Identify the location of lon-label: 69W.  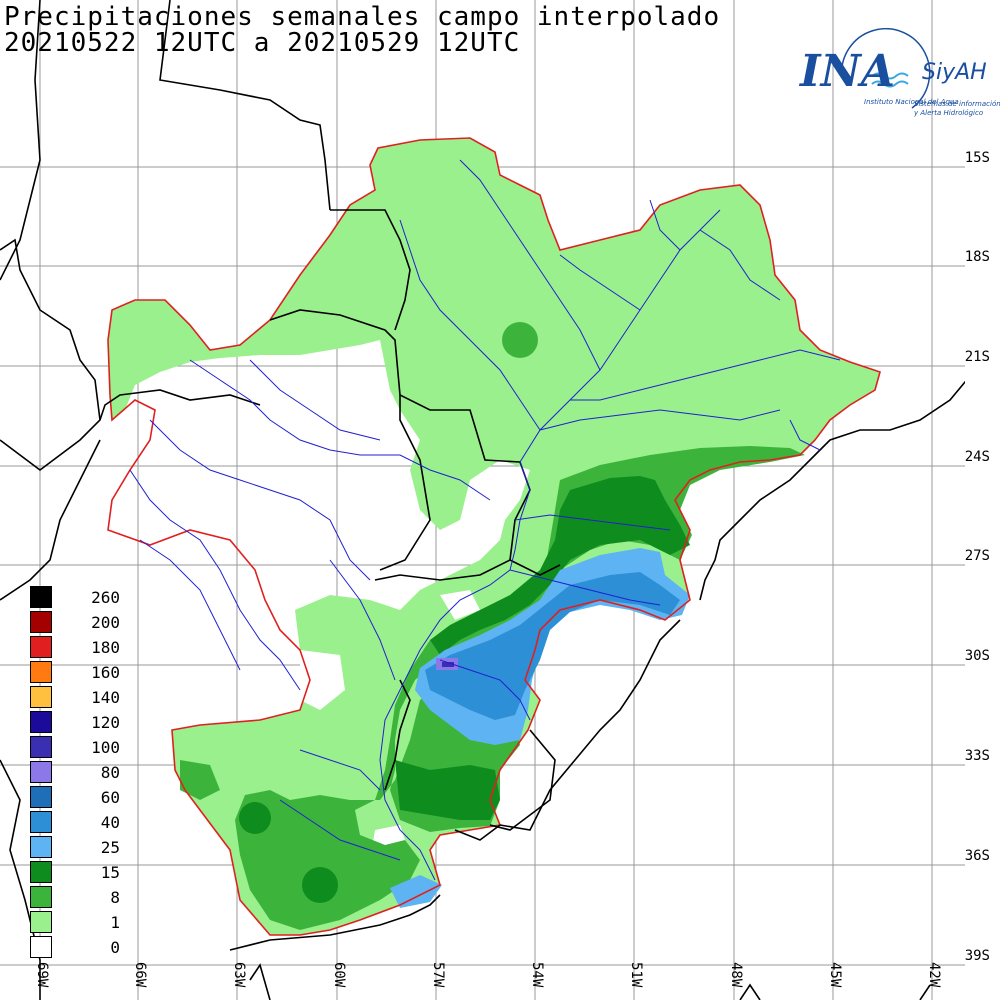
(42, 975).